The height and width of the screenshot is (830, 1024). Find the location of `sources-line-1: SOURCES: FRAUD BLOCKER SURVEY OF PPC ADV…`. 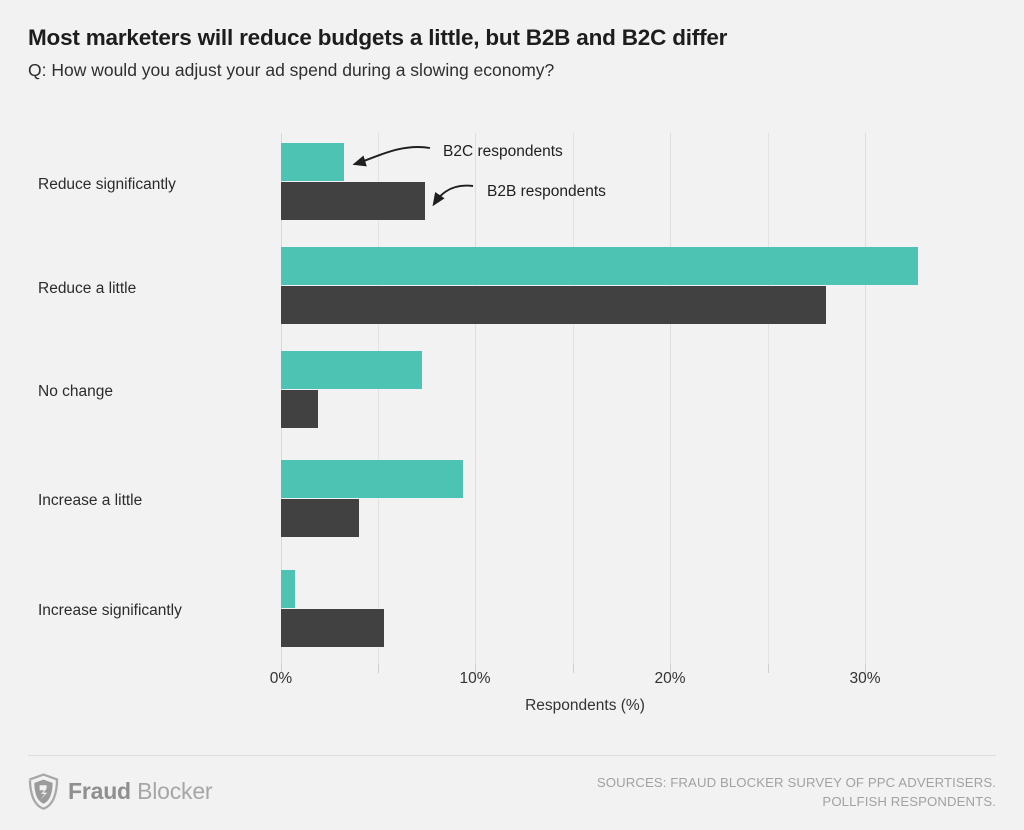

sources-line-1: SOURCES: FRAUD BLOCKER SURVEY OF PPC ADV… is located at coordinates (796, 782).